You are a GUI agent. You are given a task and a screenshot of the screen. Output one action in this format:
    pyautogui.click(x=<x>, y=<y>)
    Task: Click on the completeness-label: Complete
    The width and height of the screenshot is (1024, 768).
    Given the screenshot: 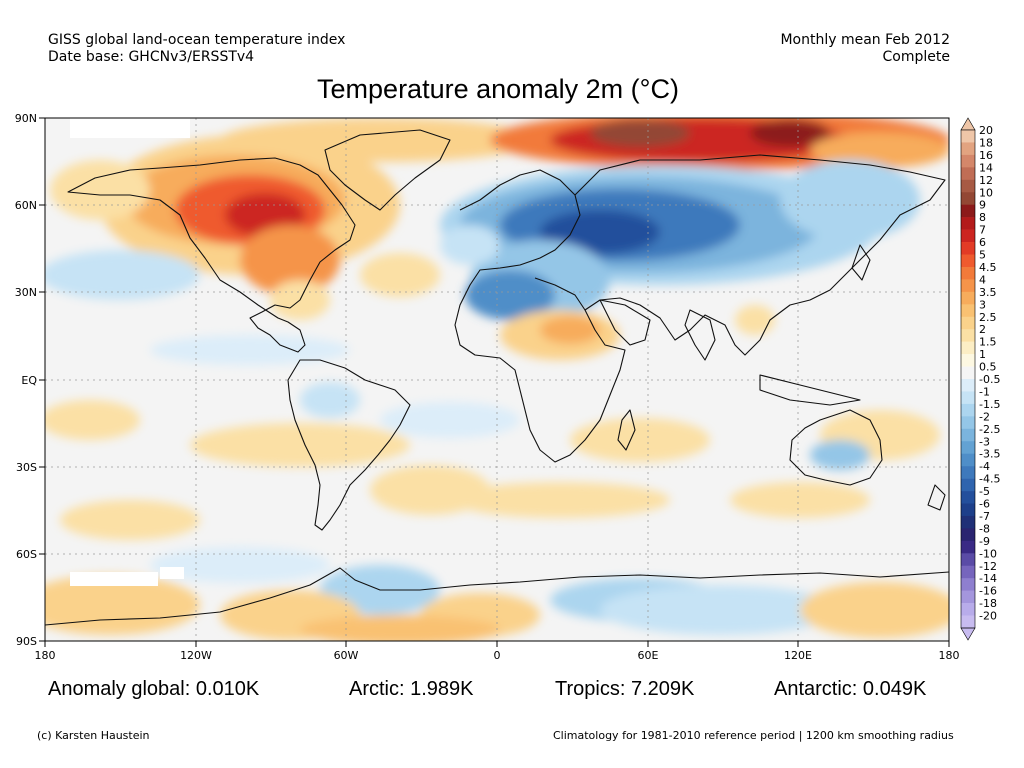 What is the action you would take?
    pyautogui.click(x=916, y=57)
    